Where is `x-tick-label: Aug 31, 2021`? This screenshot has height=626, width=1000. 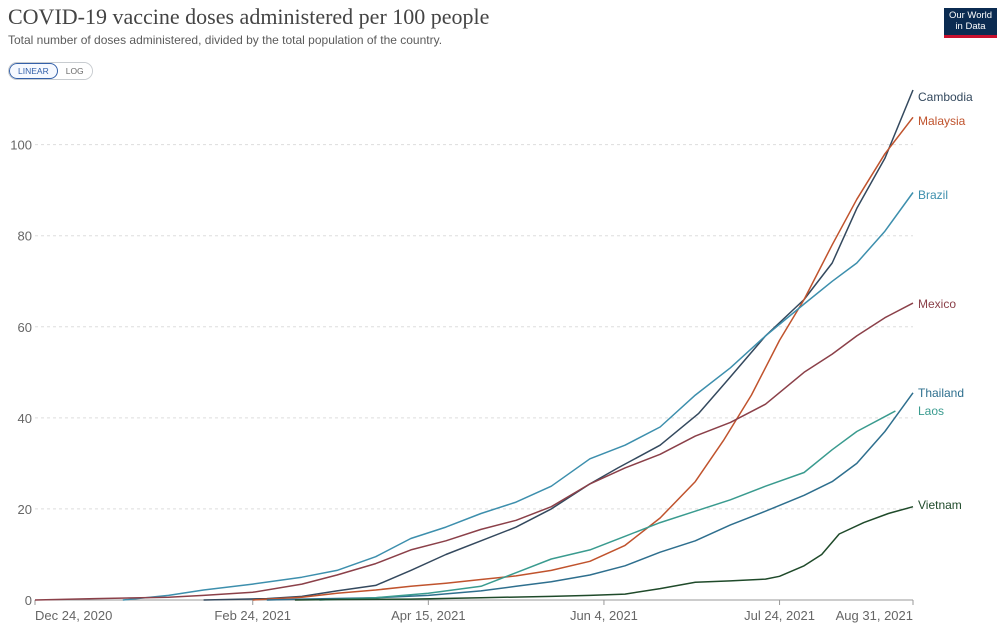
x-tick-label: Aug 31, 2021 is located at coordinates (874, 615).